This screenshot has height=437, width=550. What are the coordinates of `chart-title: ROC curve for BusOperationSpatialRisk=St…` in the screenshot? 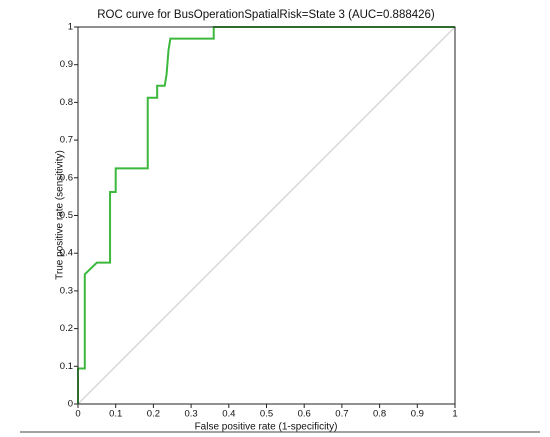 It's located at (266, 15).